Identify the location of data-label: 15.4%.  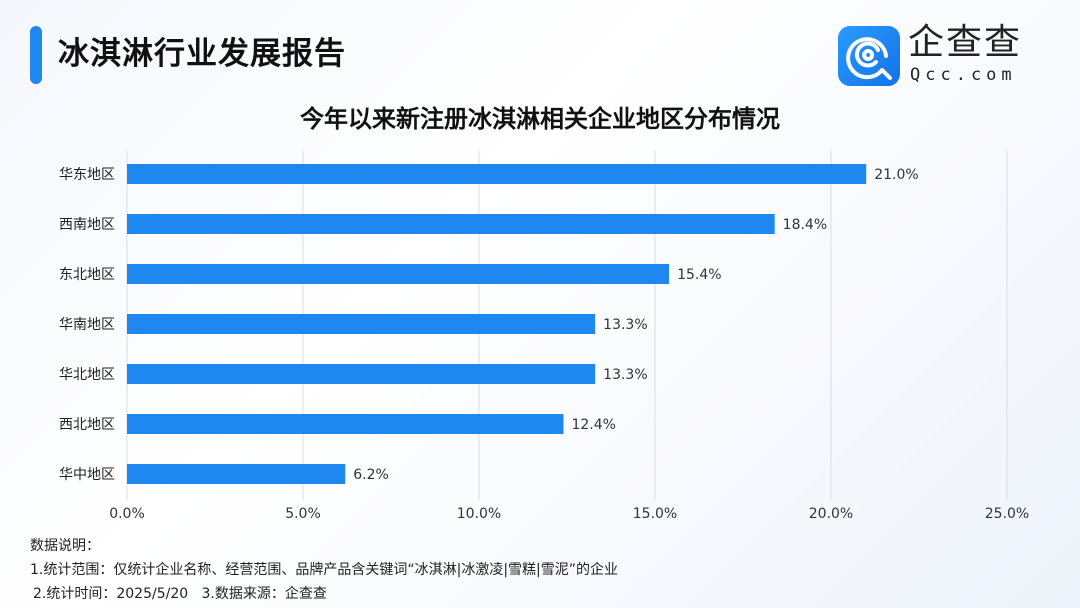
(699, 275).